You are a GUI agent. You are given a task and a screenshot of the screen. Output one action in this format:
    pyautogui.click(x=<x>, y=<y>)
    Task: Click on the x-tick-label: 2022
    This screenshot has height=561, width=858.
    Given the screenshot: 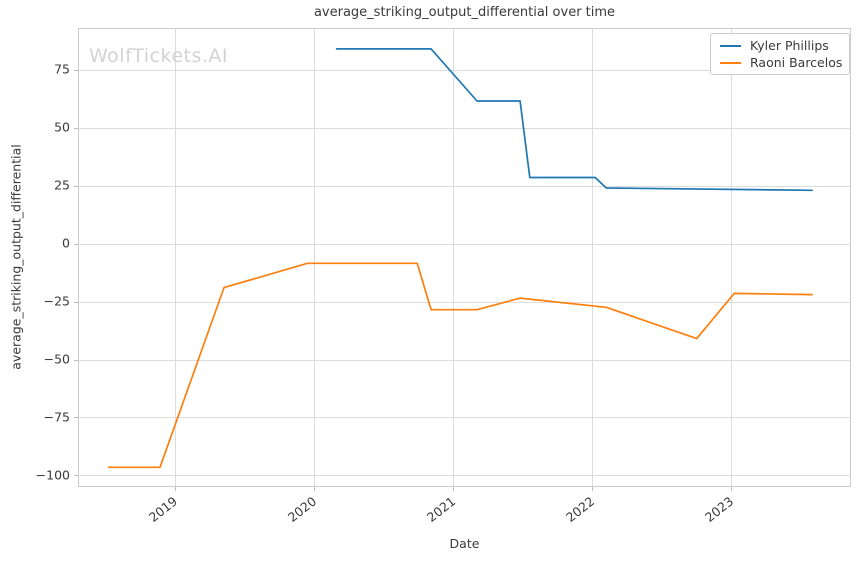 What is the action you would take?
    pyautogui.click(x=580, y=509)
    